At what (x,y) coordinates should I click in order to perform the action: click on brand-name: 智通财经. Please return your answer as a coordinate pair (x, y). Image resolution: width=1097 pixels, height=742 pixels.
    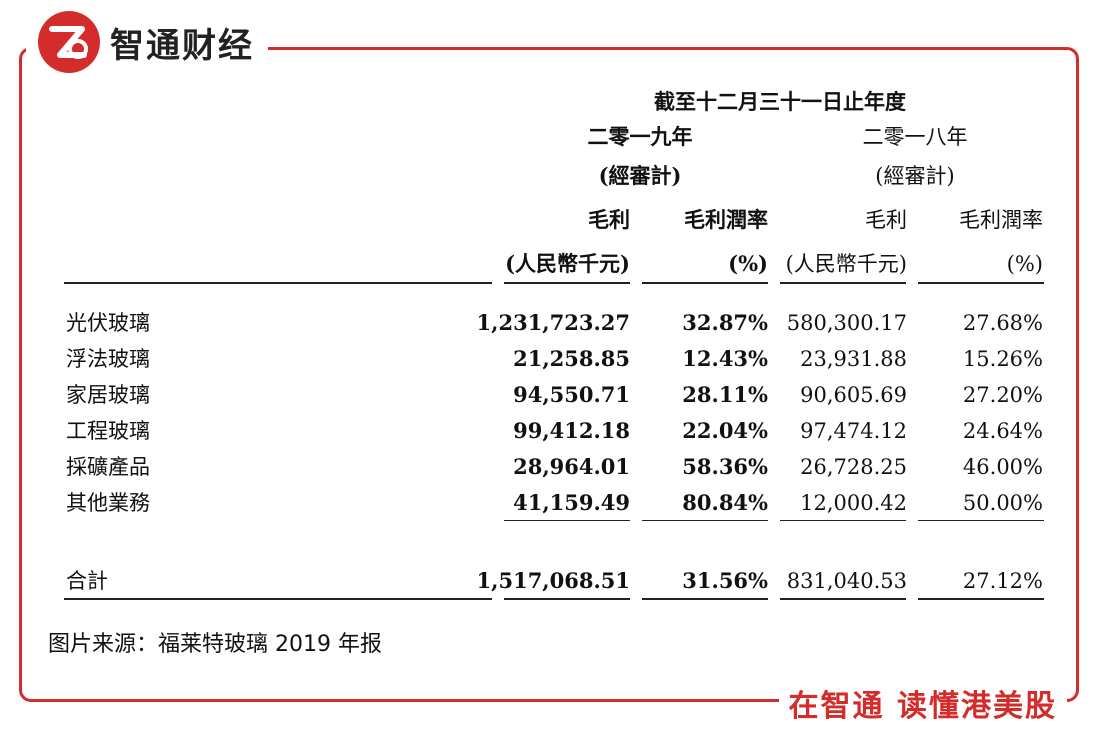
    Looking at the image, I should click on (182, 45).